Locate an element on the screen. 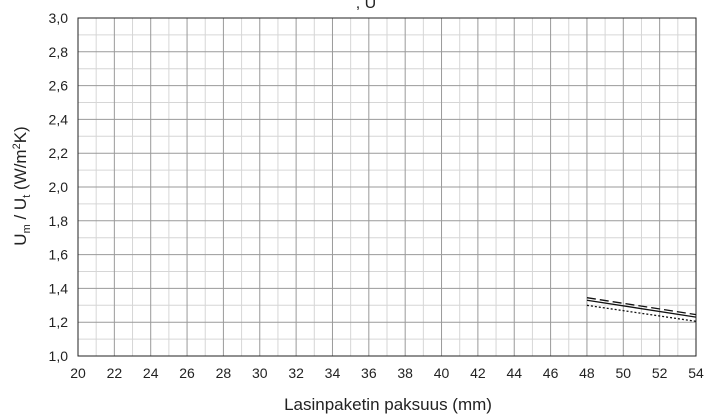 This screenshot has width=718, height=418. y-axis-title-sub2: t is located at coordinates (27, 196).